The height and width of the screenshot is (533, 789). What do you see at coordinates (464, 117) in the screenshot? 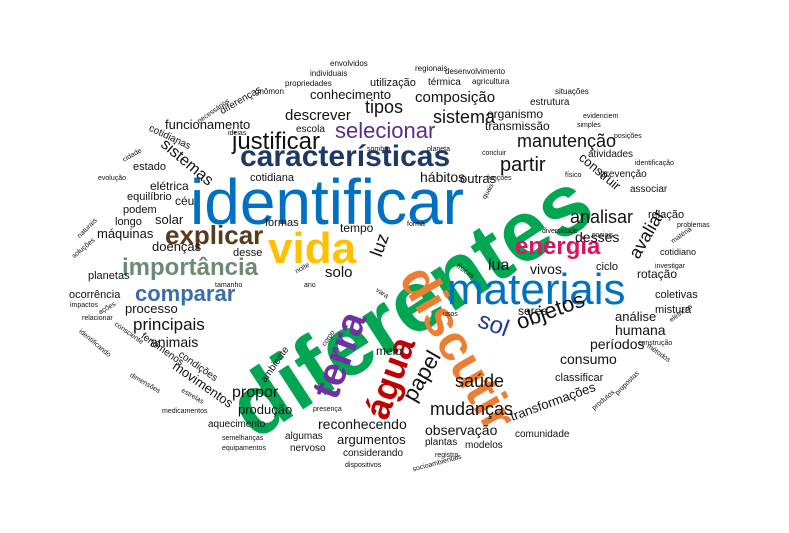
I see `word-sistema: sistema` at bounding box center [464, 117].